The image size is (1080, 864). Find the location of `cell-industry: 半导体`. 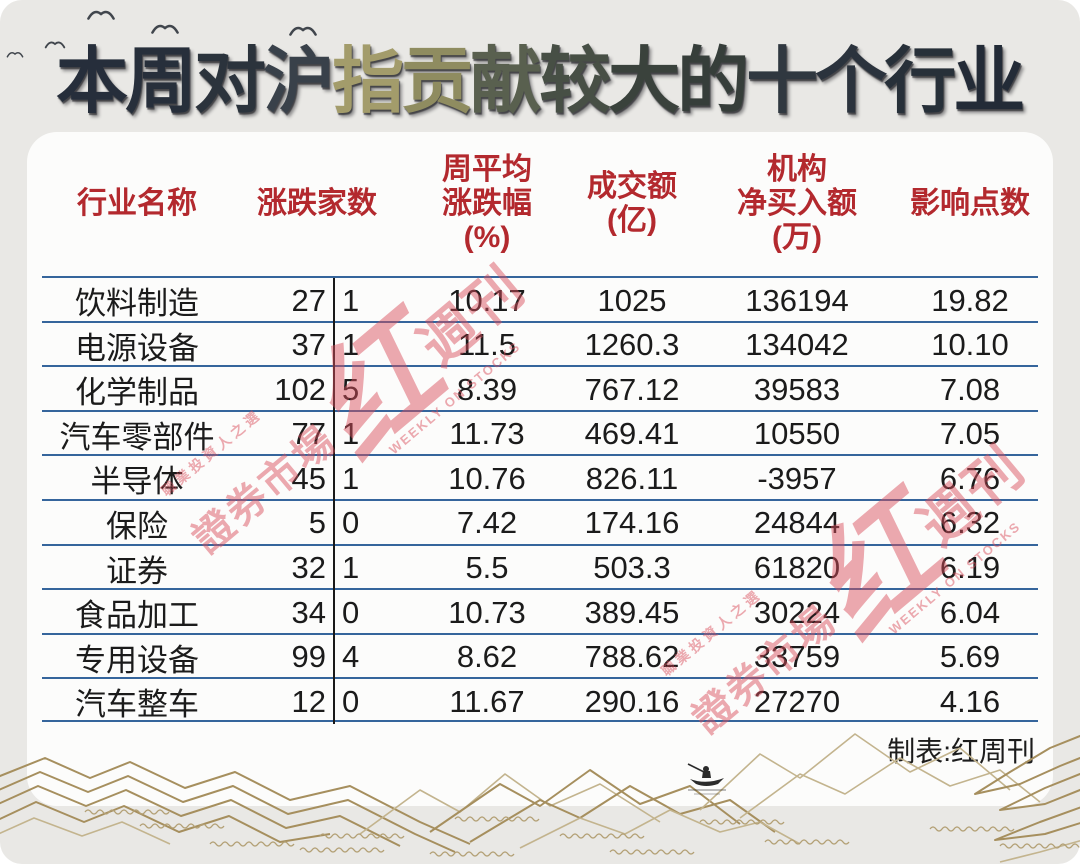

cell-industry: 半导体 is located at coordinates (137, 482).